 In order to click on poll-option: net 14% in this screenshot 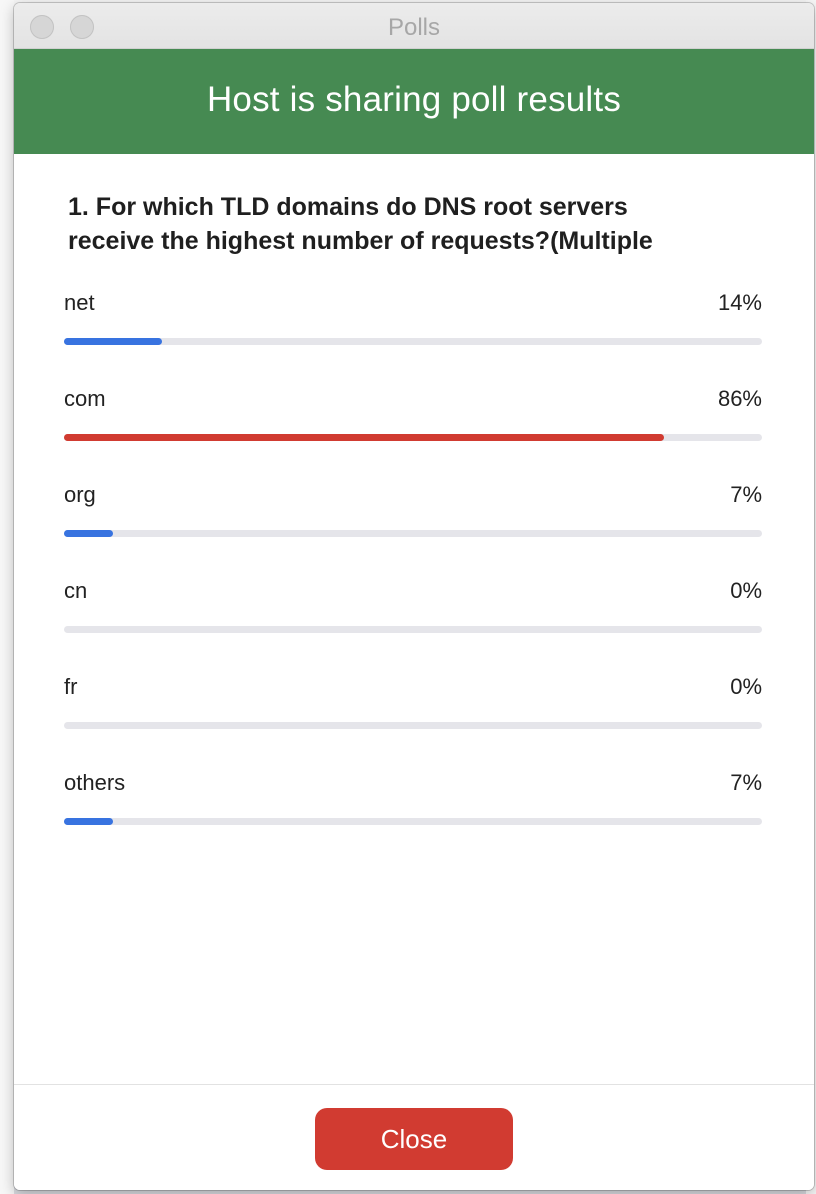, I will do `click(413, 334)`.